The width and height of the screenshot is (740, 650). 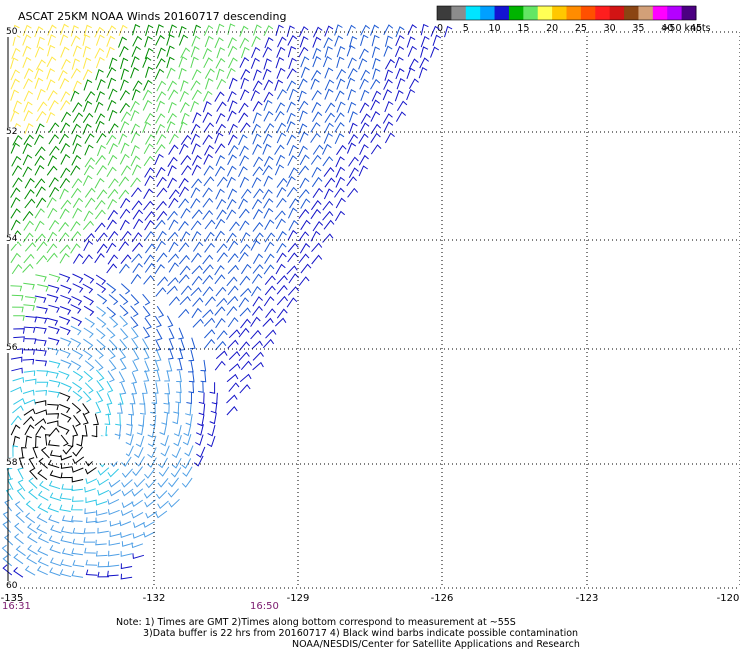 What do you see at coordinates (667, 28) in the screenshot?
I see `colorbar-tick-label: 40` at bounding box center [667, 28].